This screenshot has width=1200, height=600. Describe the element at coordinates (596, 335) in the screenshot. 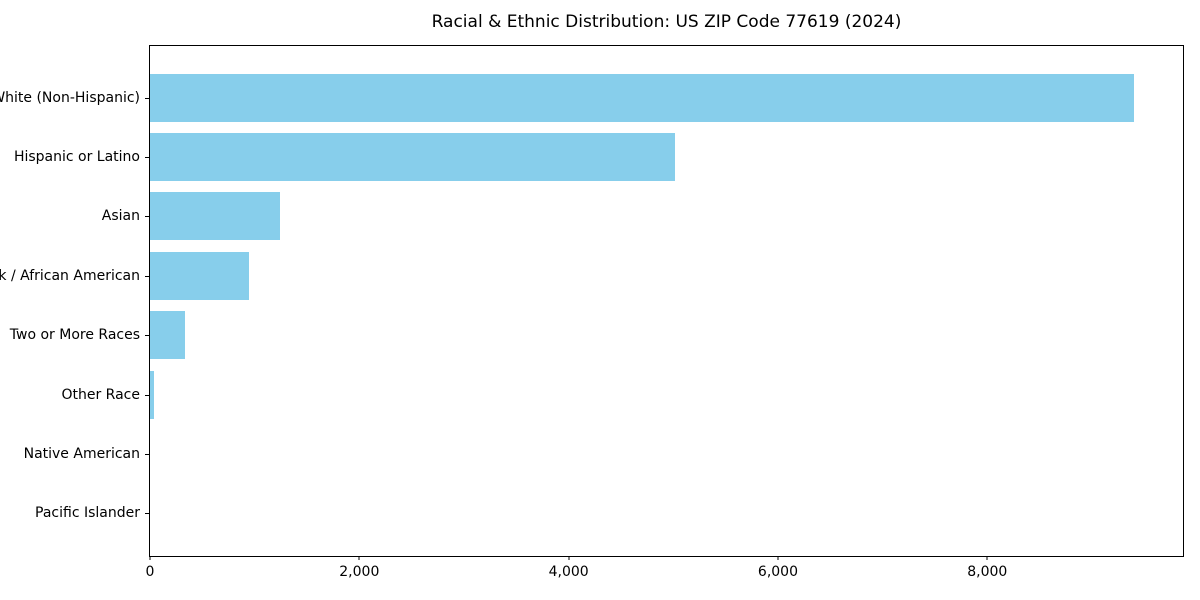

I see `category-row: Two or More Races` at that location.